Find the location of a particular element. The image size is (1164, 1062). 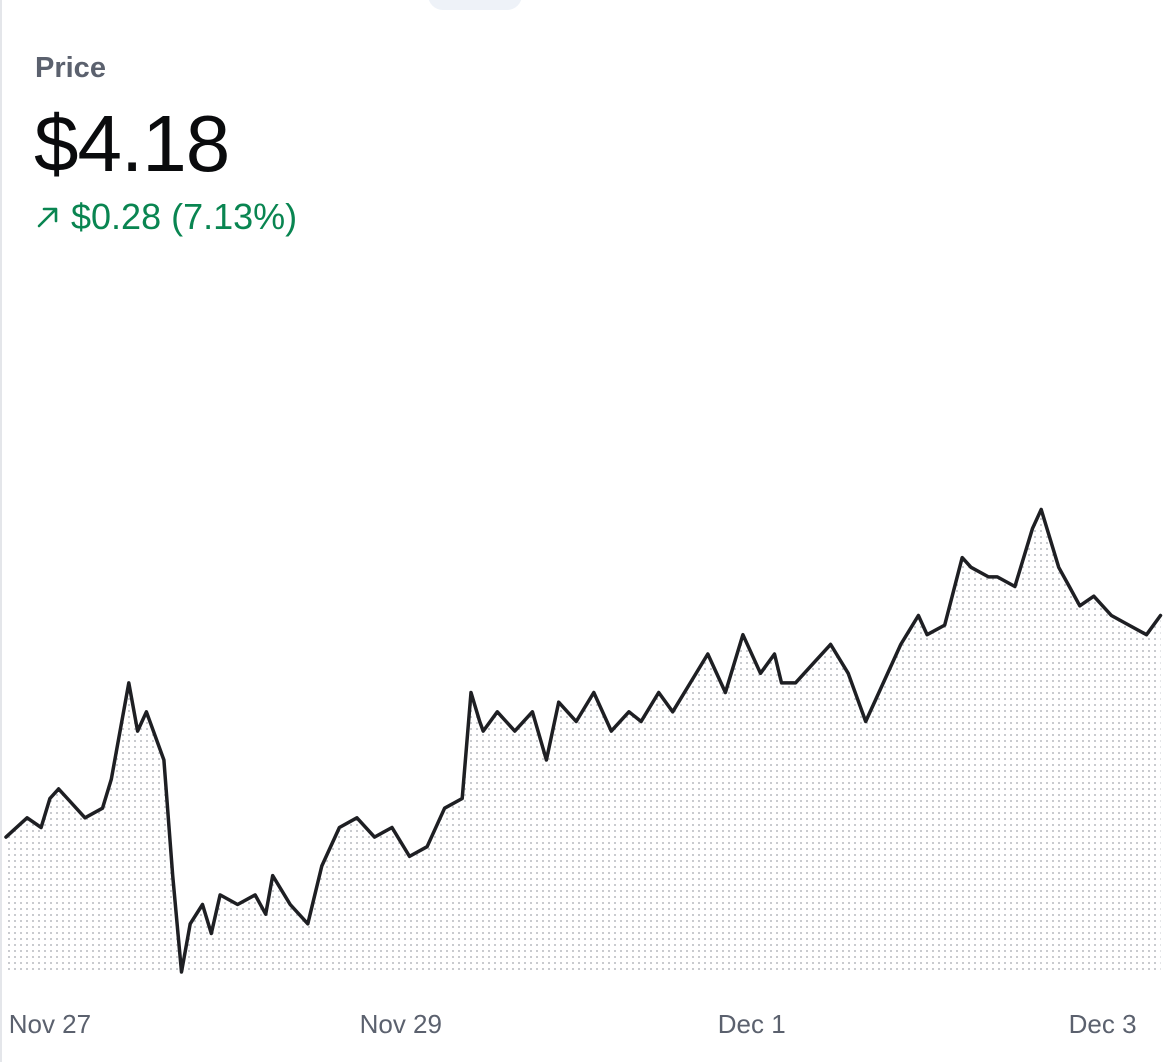

x-tick-label: Nov 27 is located at coordinates (50, 1024).